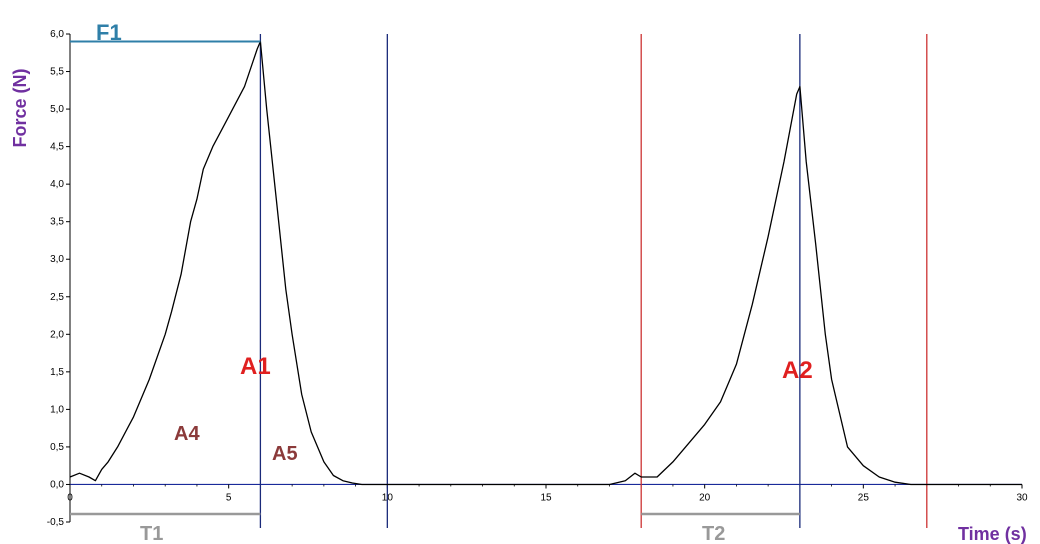 This screenshot has width=1040, height=544. What do you see at coordinates (57, 109) in the screenshot?
I see `y-tick-label: 5,0` at bounding box center [57, 109].